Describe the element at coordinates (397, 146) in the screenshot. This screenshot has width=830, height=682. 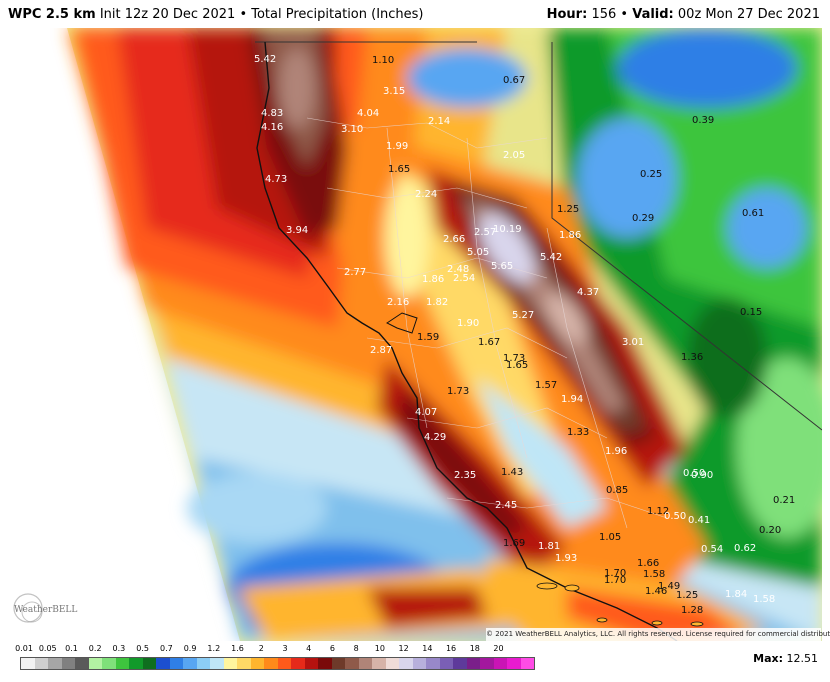
I see `precip-value-label: 1.99` at that location.